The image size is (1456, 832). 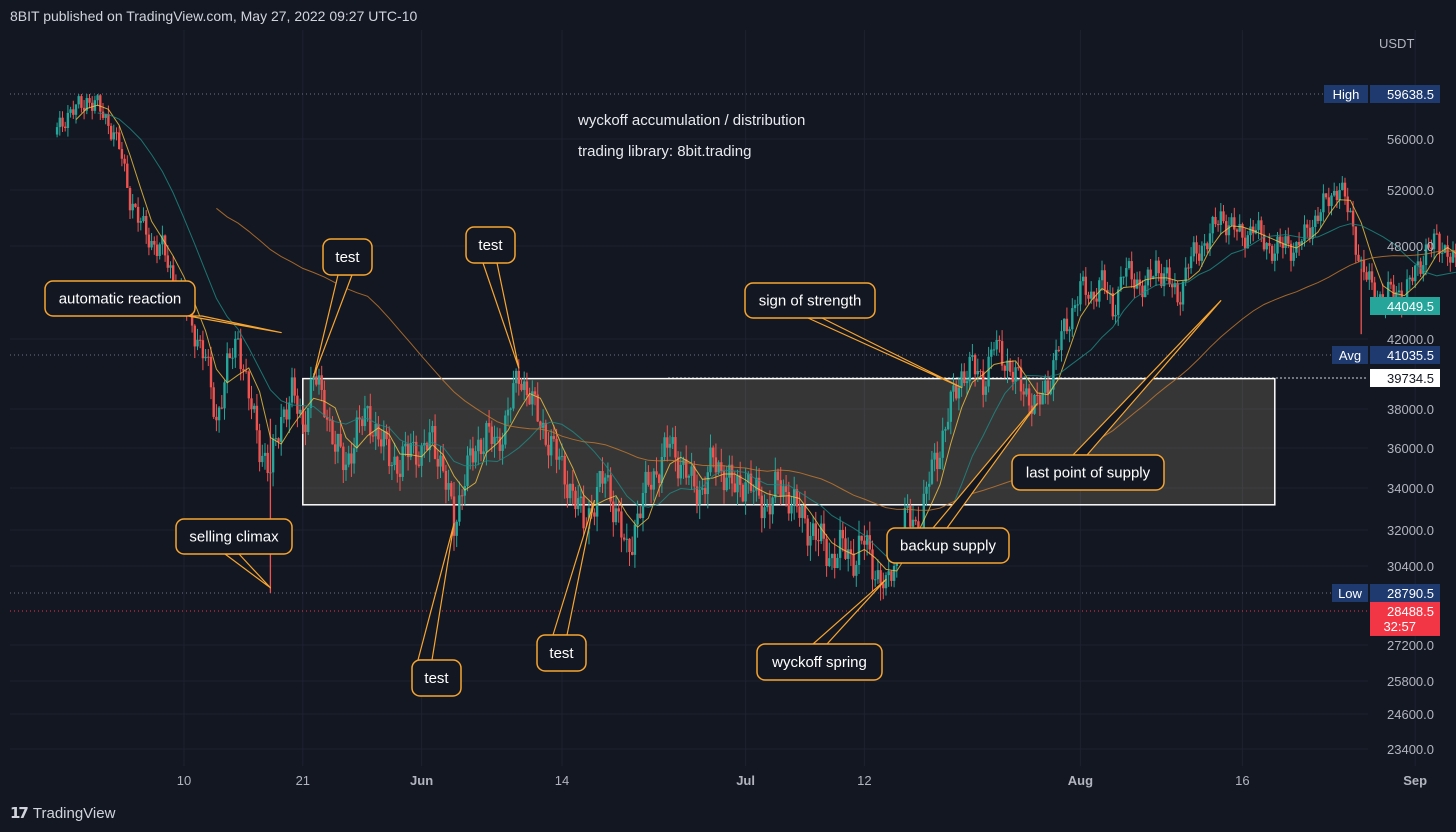 I want to click on price-badge-value: 59638.5, so click(x=1410, y=94).